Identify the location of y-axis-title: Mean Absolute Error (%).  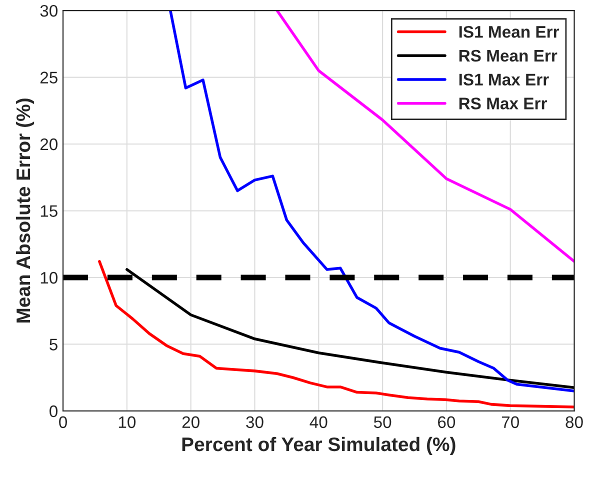
(25, 210).